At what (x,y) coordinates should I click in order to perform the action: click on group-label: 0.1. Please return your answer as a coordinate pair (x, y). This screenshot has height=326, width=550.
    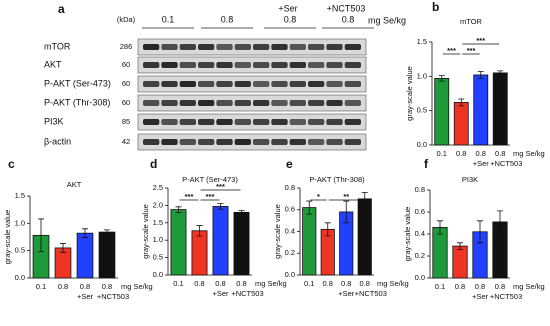
    Looking at the image, I should click on (168, 19).